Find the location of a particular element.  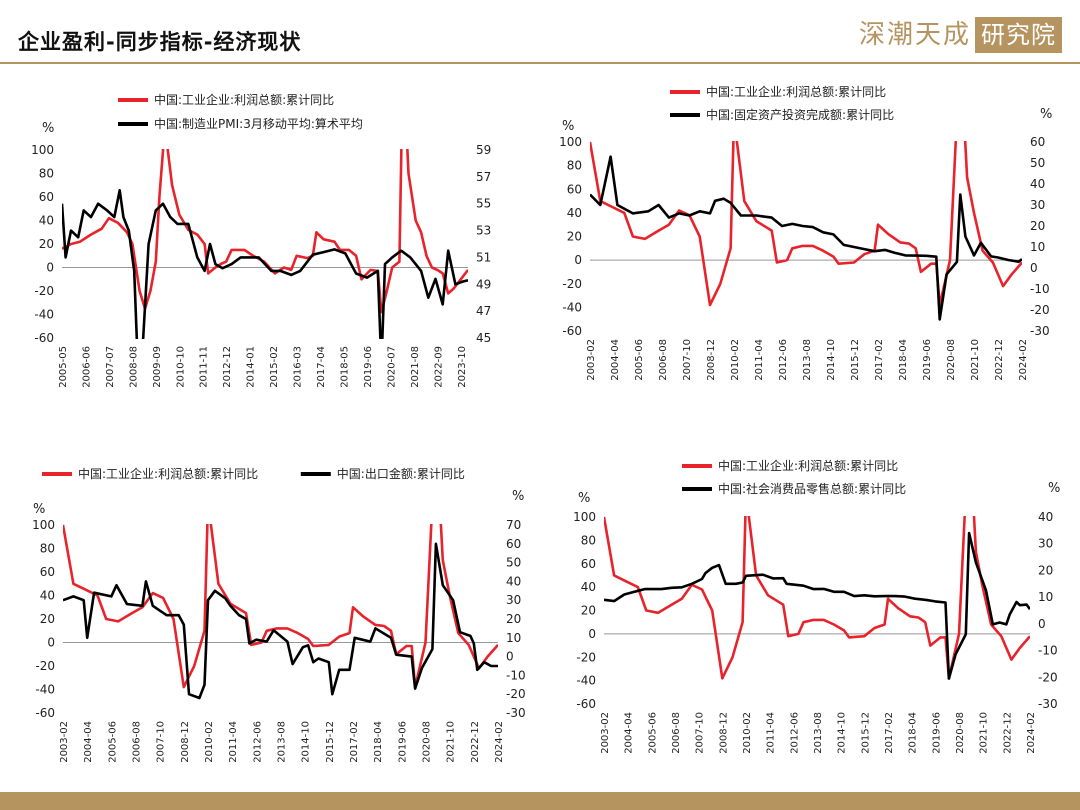

y-right-tick-label: 59 is located at coordinates (483, 150).